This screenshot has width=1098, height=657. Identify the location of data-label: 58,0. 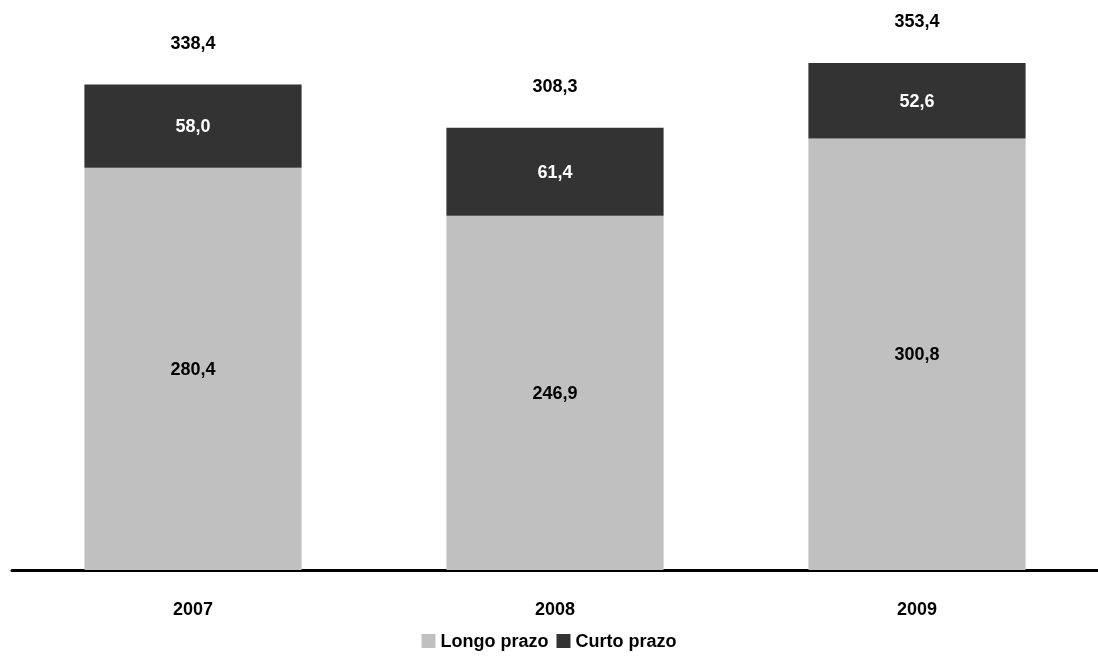
(193, 126).